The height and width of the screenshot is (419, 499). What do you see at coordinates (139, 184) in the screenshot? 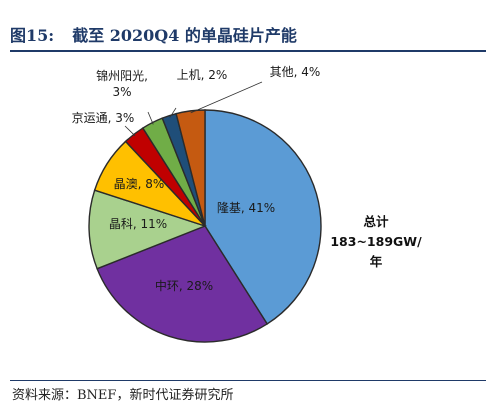
I see `slice-label-4: 晶澳, 8%` at bounding box center [139, 184].